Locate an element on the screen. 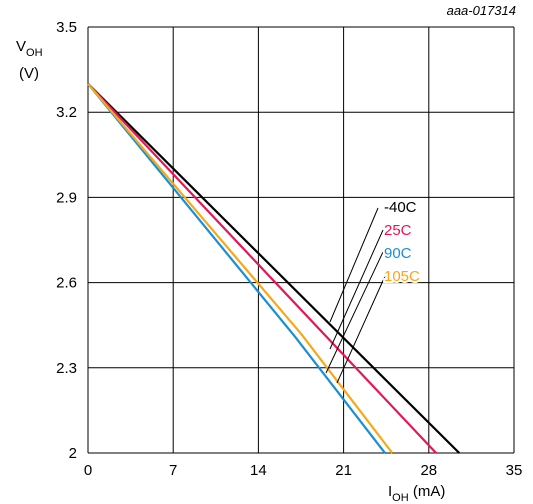 This screenshot has height=504, width=533. figure-id: aaa-017314 is located at coordinates (481, 10).